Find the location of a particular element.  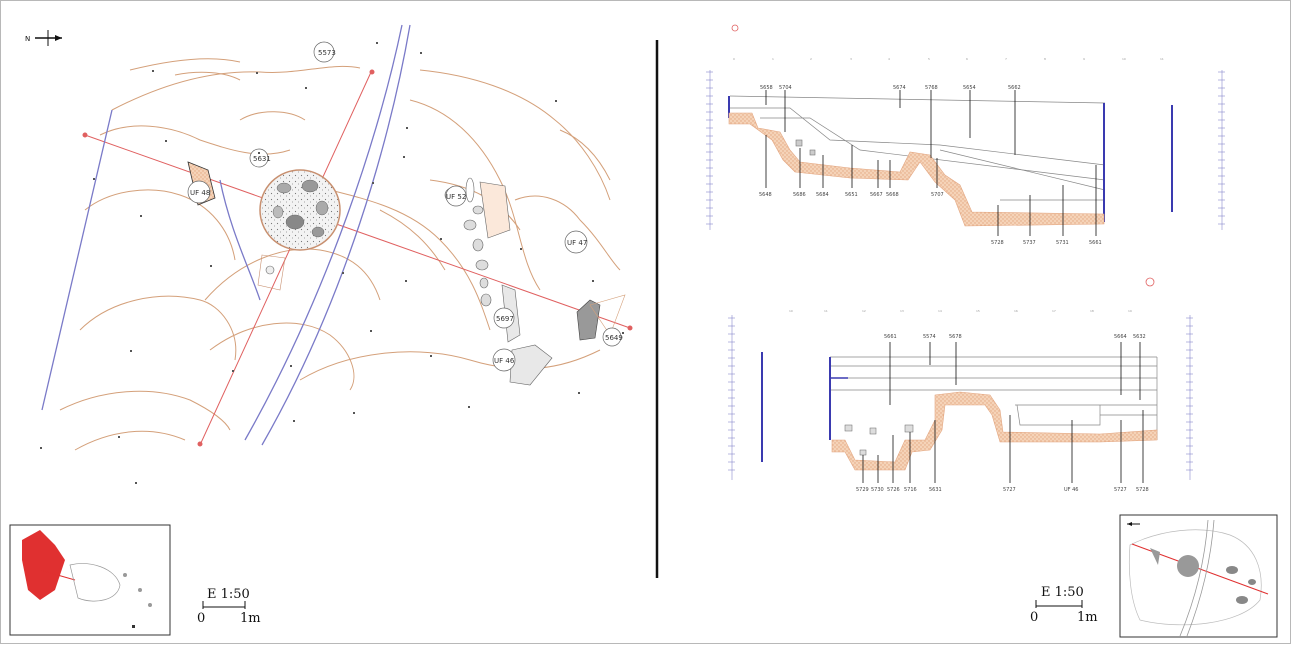

section-2-bottom-label: 5716 is located at coordinates (910, 490).